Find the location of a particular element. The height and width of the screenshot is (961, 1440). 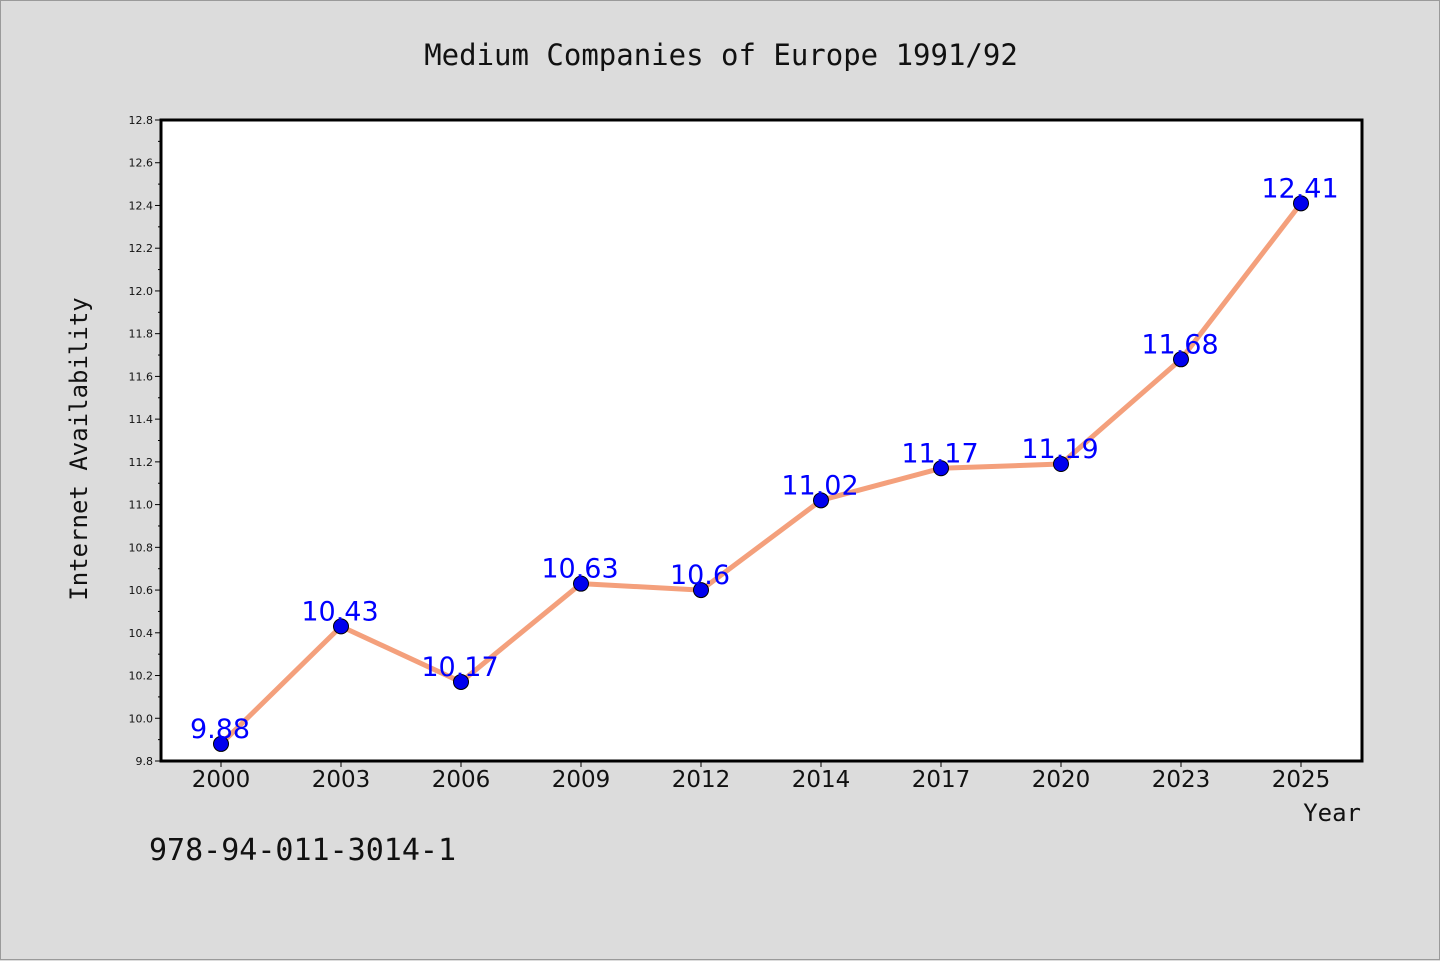

y-axis-label: Internet Availability is located at coordinates (79, 448).